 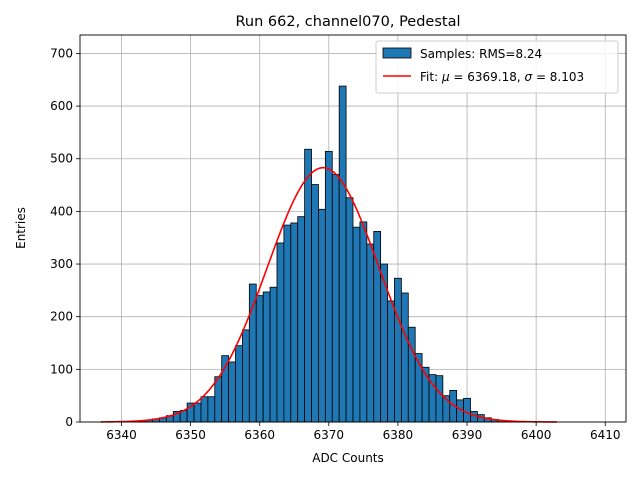 I want to click on legend-fit-label: Fit: μ = 6369.18, σ = 8.103, so click(x=502, y=77).